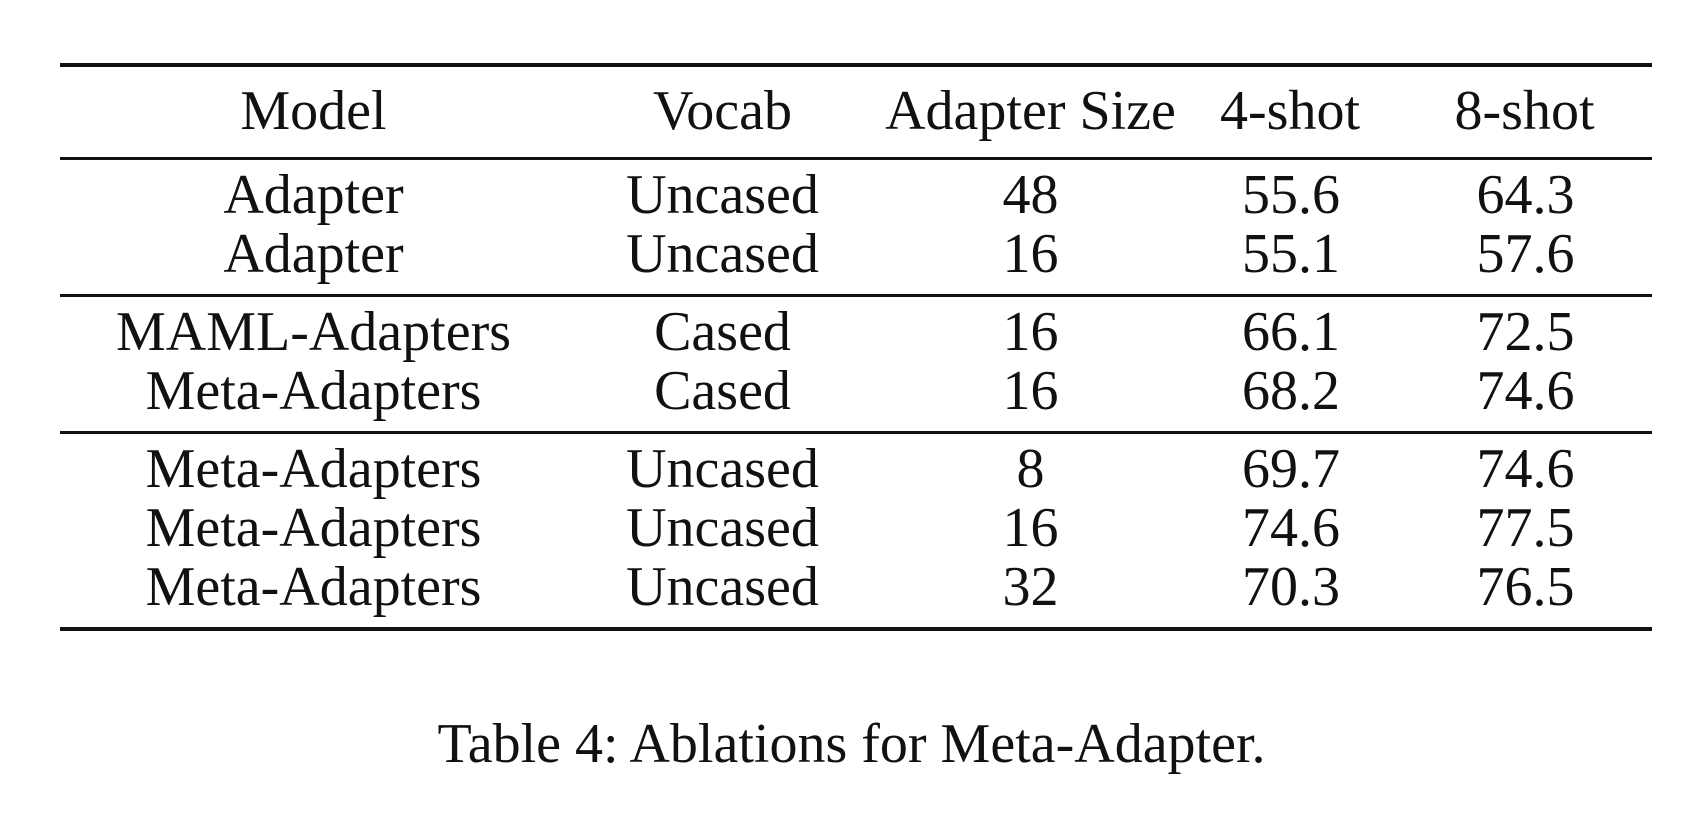  What do you see at coordinates (1291, 528) in the screenshot?
I see `cell-4-shot: 74.6` at bounding box center [1291, 528].